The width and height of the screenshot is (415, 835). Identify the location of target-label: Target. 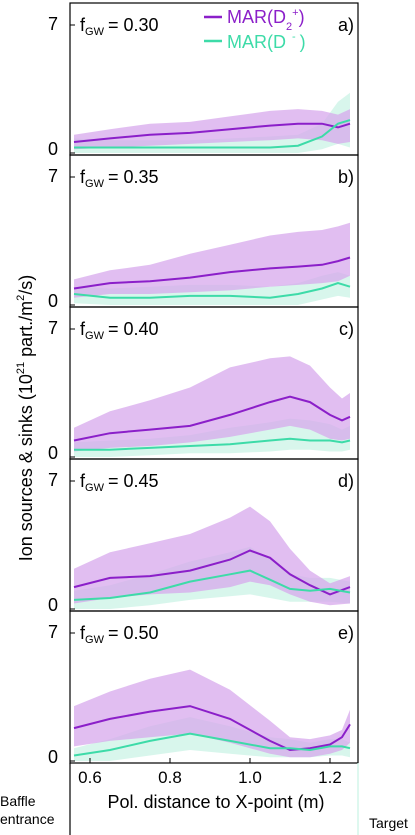
(388, 823).